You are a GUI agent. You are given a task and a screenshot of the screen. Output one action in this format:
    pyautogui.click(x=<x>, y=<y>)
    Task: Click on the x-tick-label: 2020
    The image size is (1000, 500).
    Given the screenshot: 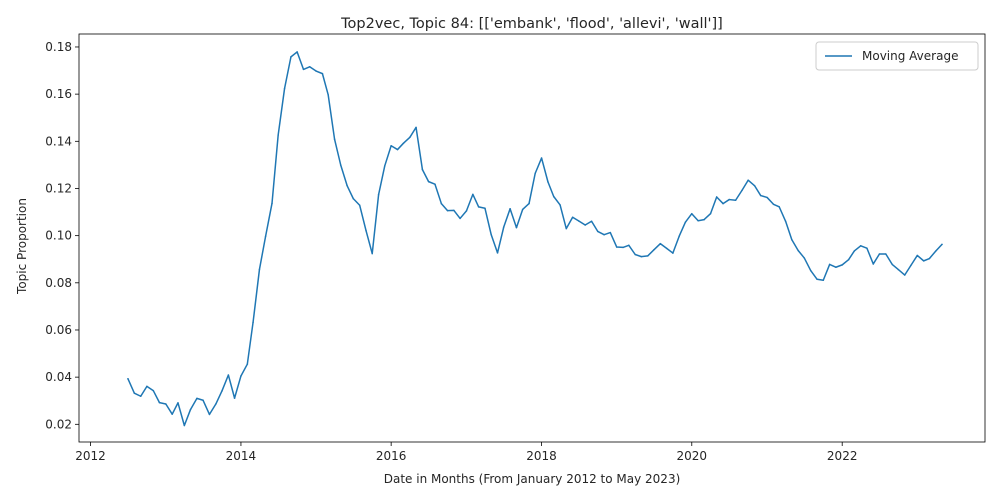 What is the action you would take?
    pyautogui.click(x=692, y=456)
    